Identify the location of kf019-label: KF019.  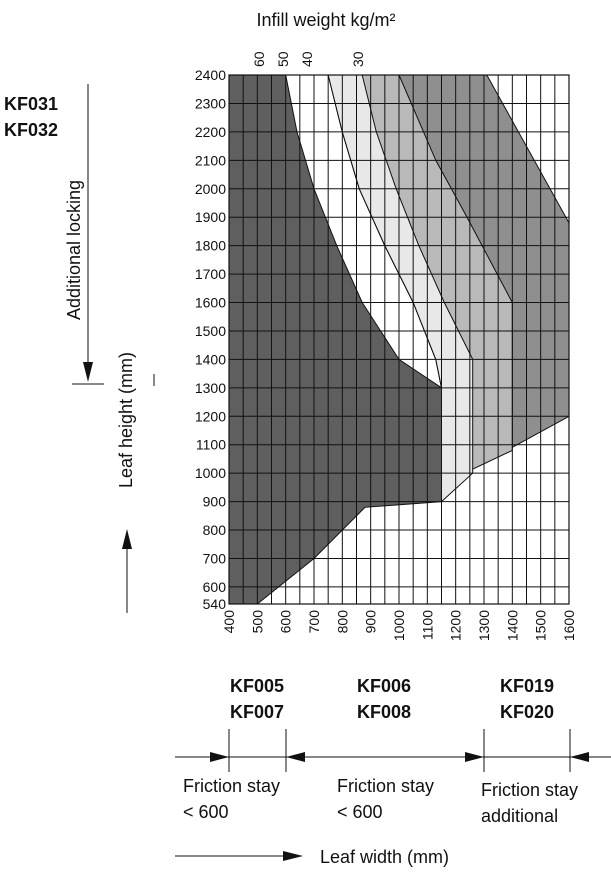
(527, 686).